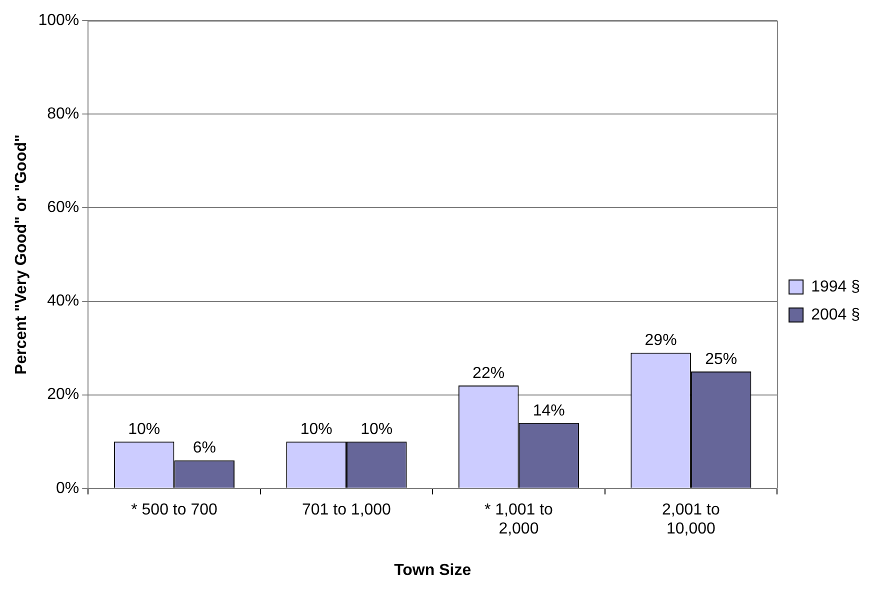  Describe the element at coordinates (548, 411) in the screenshot. I see `data-label: 14%` at that location.